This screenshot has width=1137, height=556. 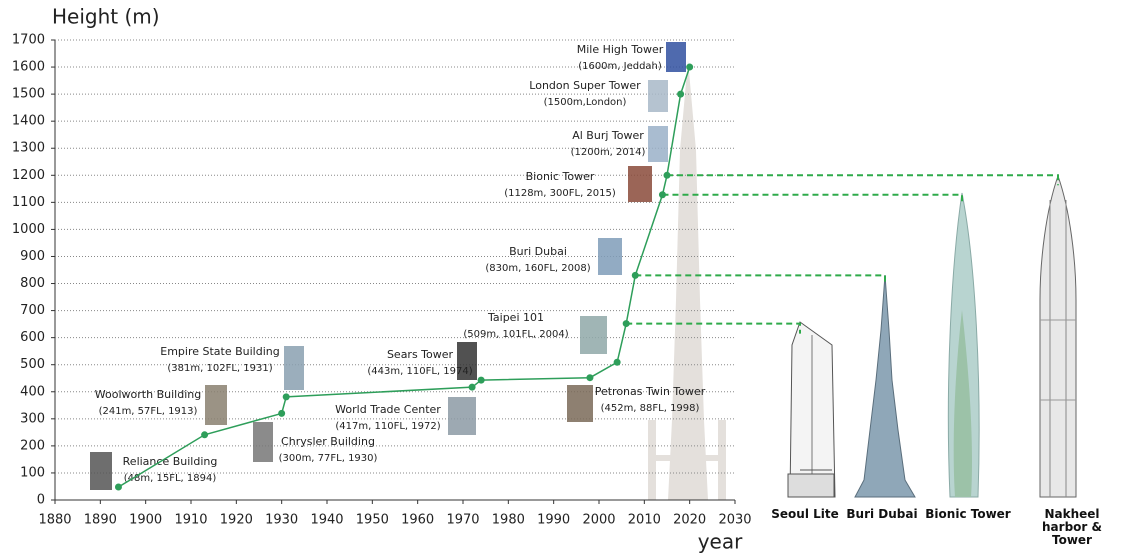 I want to click on annotation-label: Woolworth Building, so click(x=148, y=394).